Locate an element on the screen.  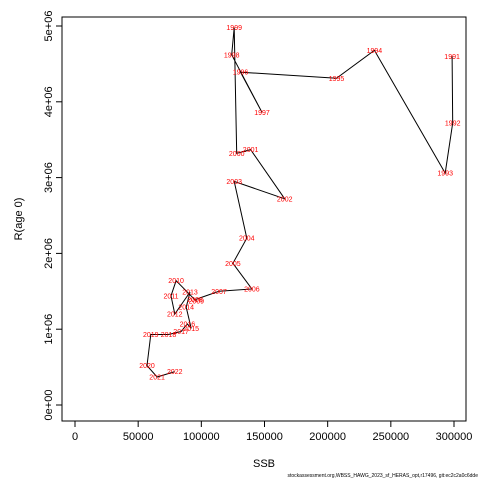
x-tick-label: 300000 is located at coordinates (454, 437).